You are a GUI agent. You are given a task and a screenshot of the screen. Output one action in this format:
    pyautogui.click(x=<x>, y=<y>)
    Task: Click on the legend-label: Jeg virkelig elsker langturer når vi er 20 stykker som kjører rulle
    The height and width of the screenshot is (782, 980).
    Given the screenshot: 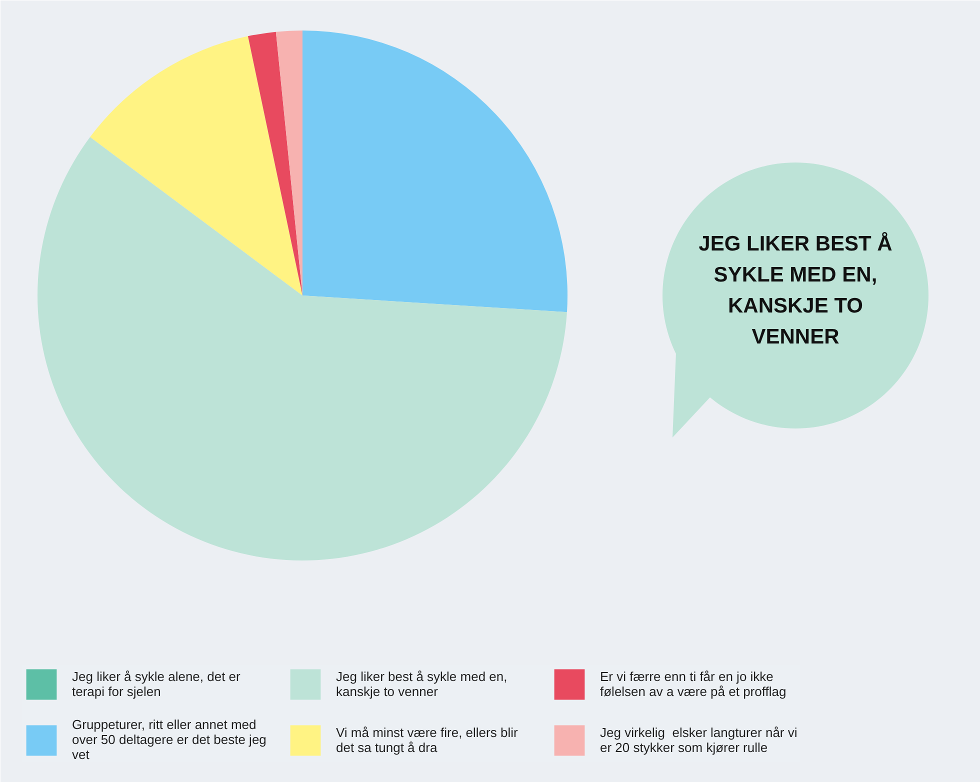 What is the action you would take?
    pyautogui.click(x=699, y=739)
    